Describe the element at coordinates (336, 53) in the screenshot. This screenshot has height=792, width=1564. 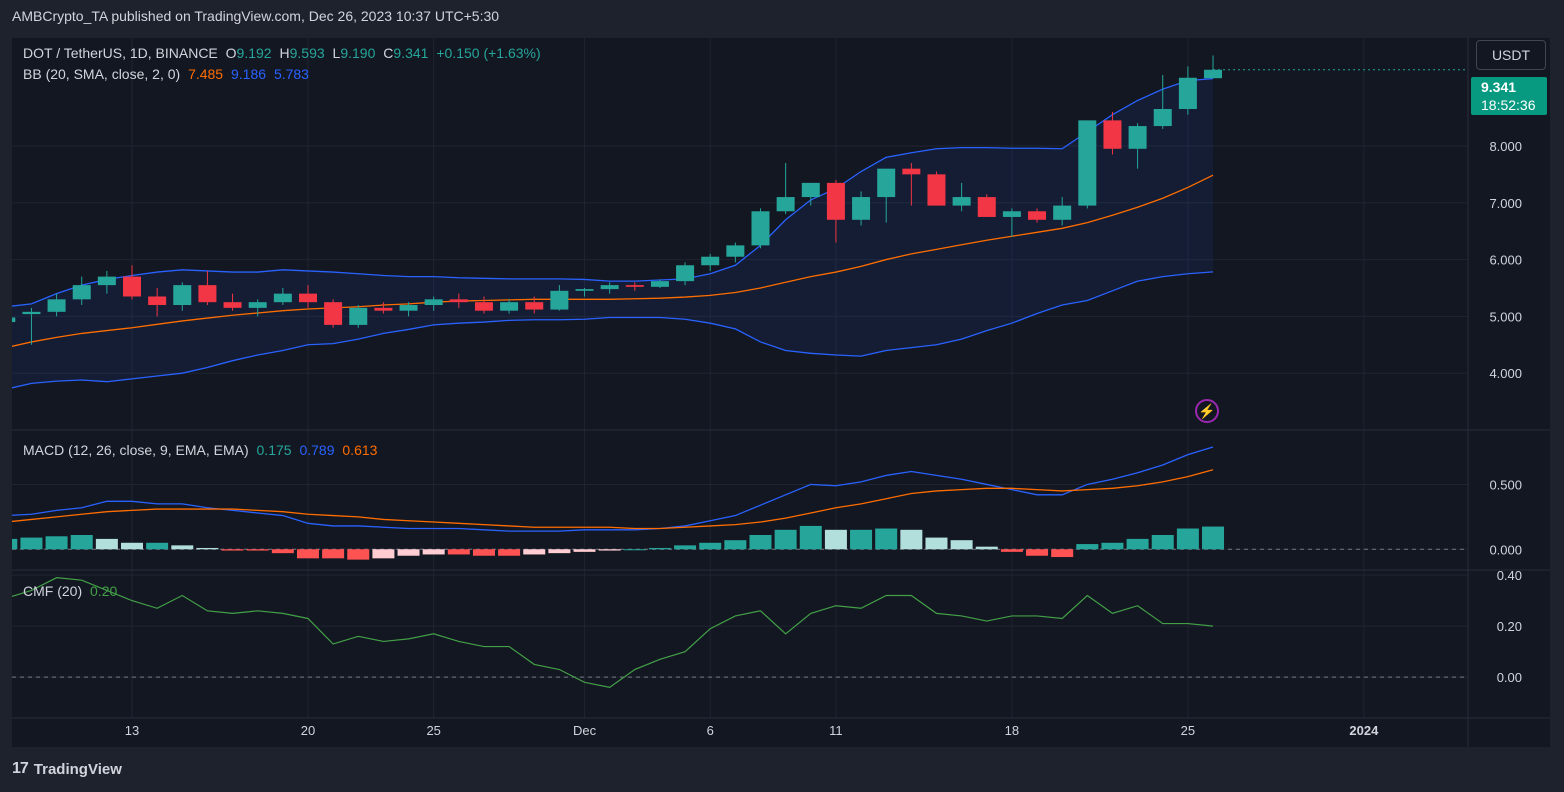
I see `low-label: L` at that location.